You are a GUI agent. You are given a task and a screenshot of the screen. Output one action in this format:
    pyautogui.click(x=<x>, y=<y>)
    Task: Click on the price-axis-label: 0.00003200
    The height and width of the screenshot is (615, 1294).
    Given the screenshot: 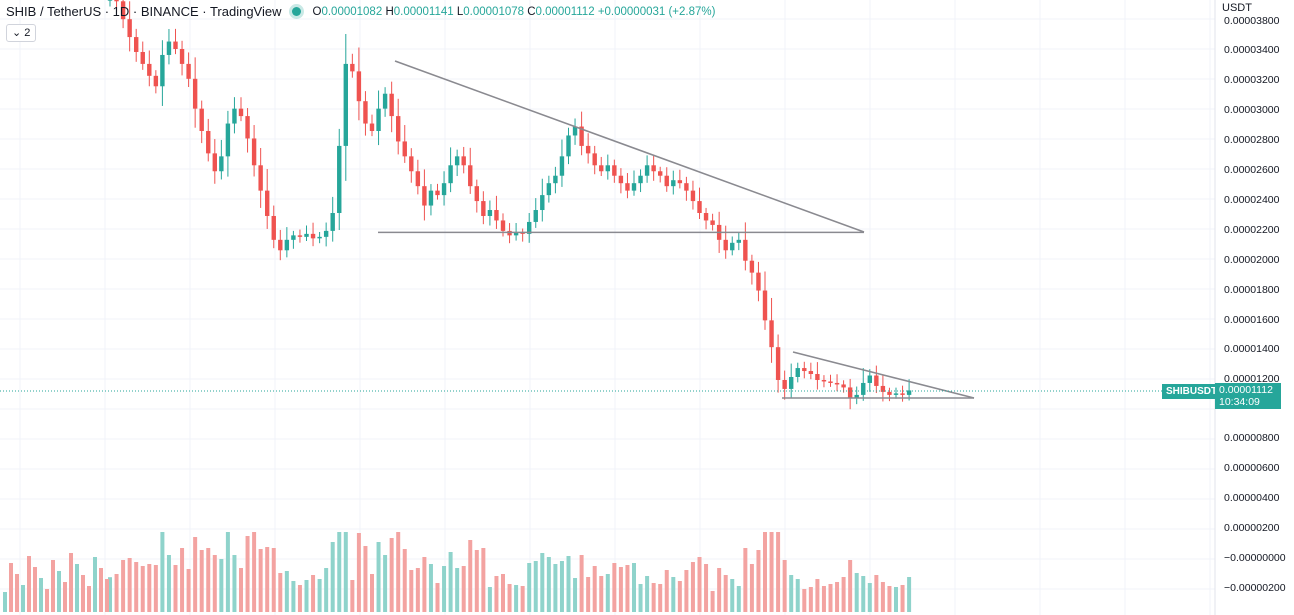 What is the action you would take?
    pyautogui.click(x=1252, y=80)
    